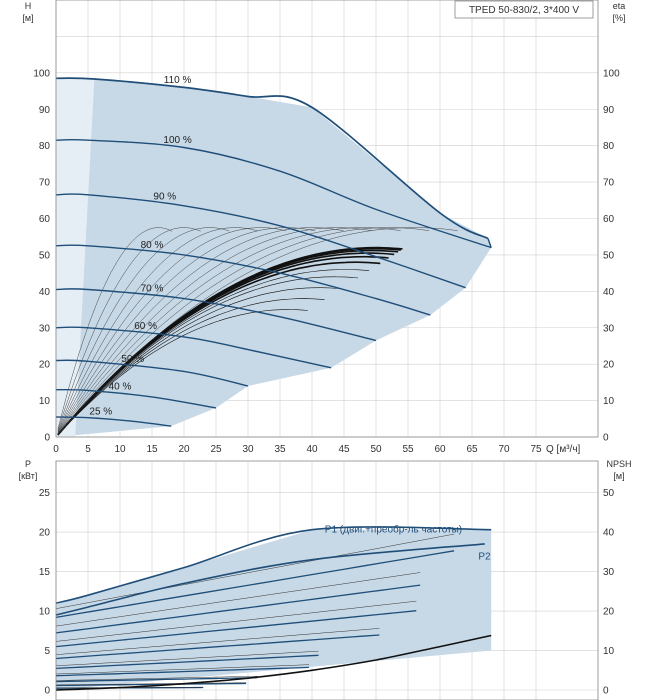 The image size is (658, 700). What do you see at coordinates (504, 449) in the screenshot?
I see `x-tick-label: 70` at bounding box center [504, 449].